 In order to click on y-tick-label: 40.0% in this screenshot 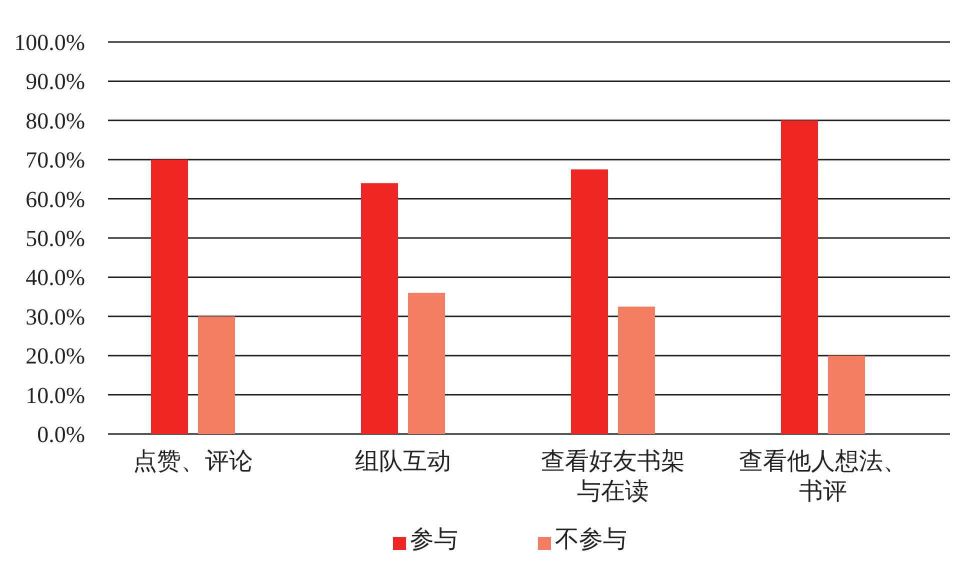, I will do `click(55, 277)`.